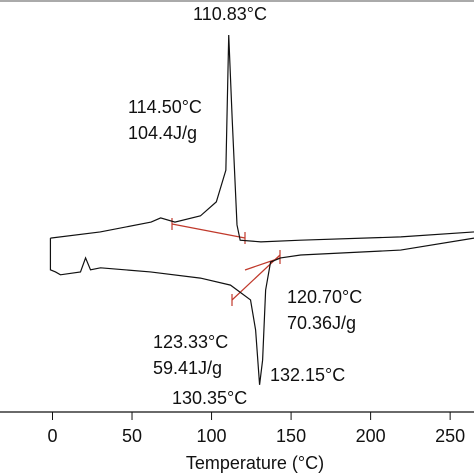  What do you see at coordinates (255, 463) in the screenshot?
I see `x-axis-label: Temperature (°C)` at bounding box center [255, 463].